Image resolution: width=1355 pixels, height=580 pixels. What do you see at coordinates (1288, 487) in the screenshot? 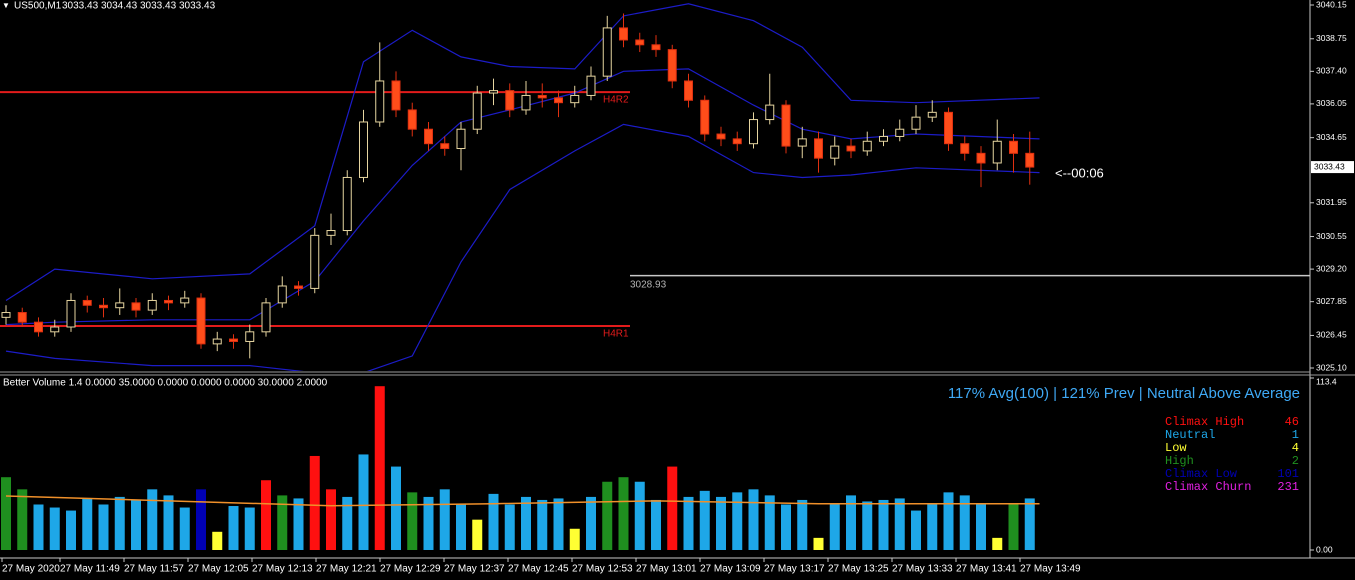
I see `legend-count: 231` at bounding box center [1288, 487].